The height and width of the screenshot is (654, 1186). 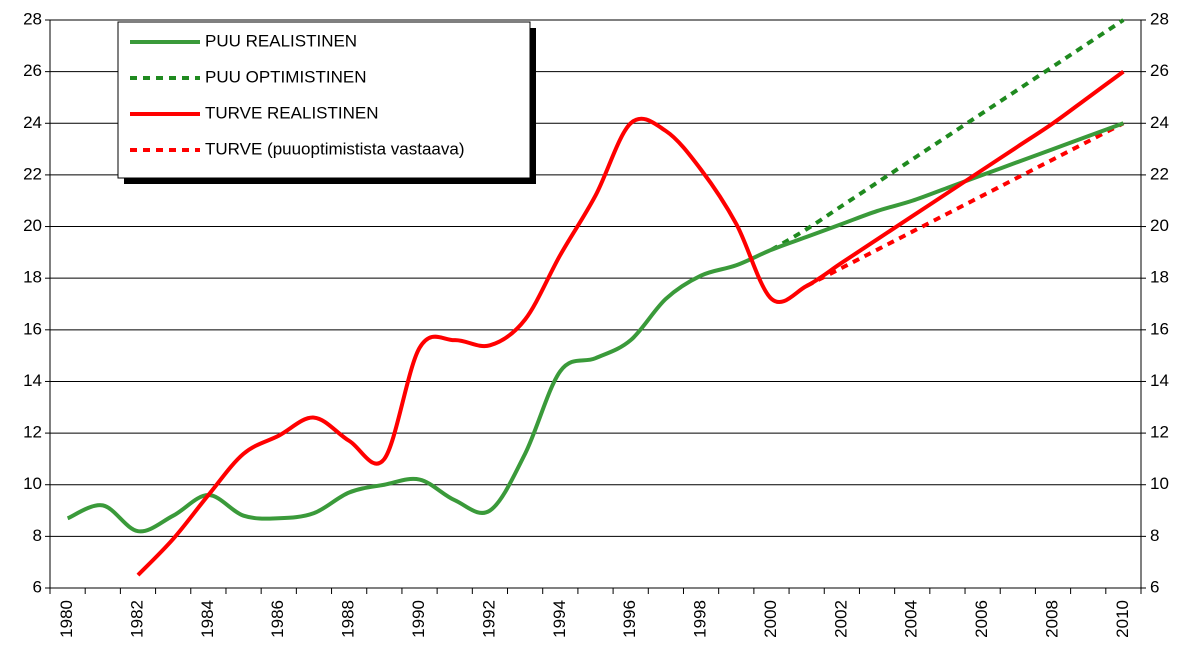 I want to click on x-tick-label: 2000, so click(x=770, y=619).